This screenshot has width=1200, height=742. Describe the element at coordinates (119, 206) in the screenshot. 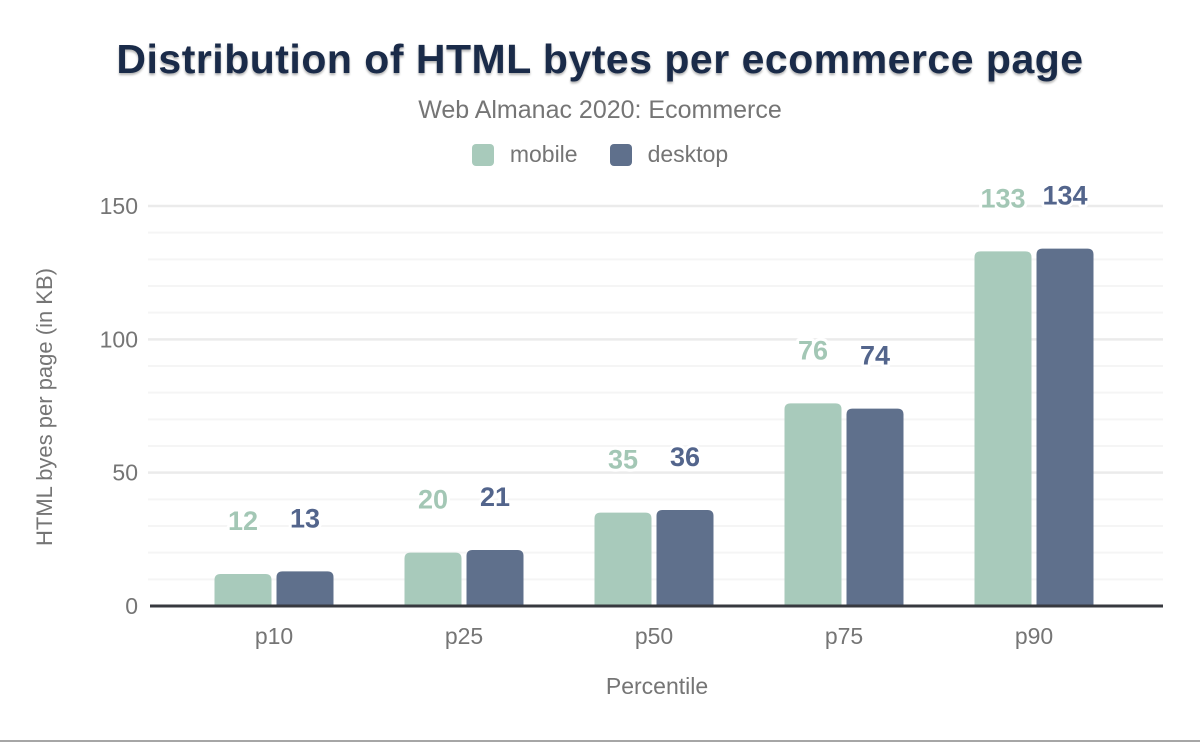

I see `y-tick-label: 150` at that location.